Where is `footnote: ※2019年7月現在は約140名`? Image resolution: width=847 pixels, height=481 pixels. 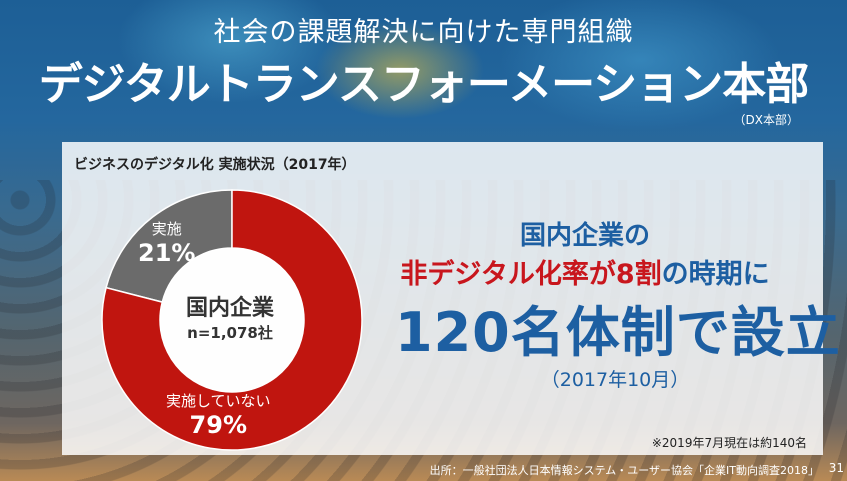 footnote: ※2019年7月現在は約140名 is located at coordinates (729, 443).